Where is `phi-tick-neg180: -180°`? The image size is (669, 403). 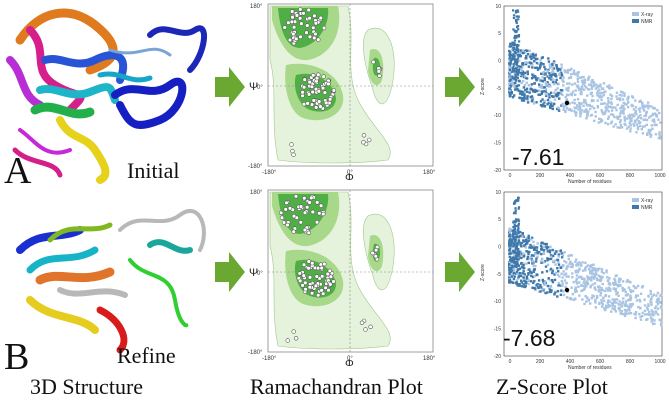 phi-tick-neg180: -180° is located at coordinates (269, 173).